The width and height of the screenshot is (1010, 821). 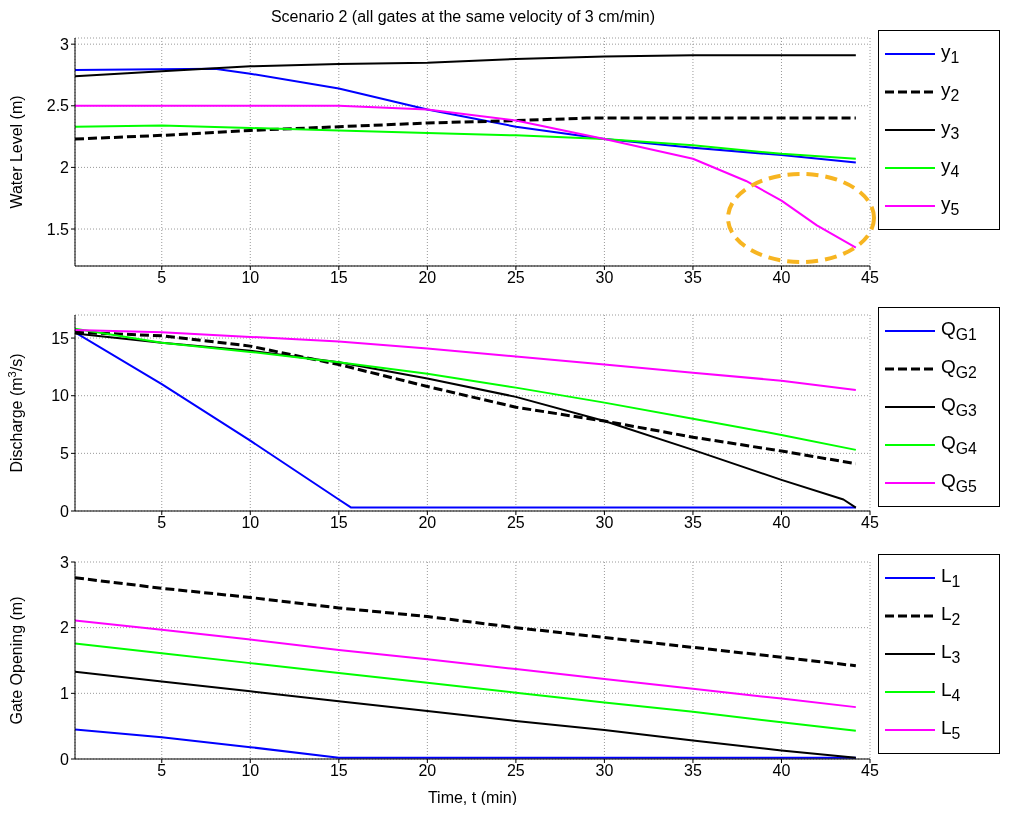 I want to click on y-axis-title: Gate Opening (m), so click(x=16, y=660).